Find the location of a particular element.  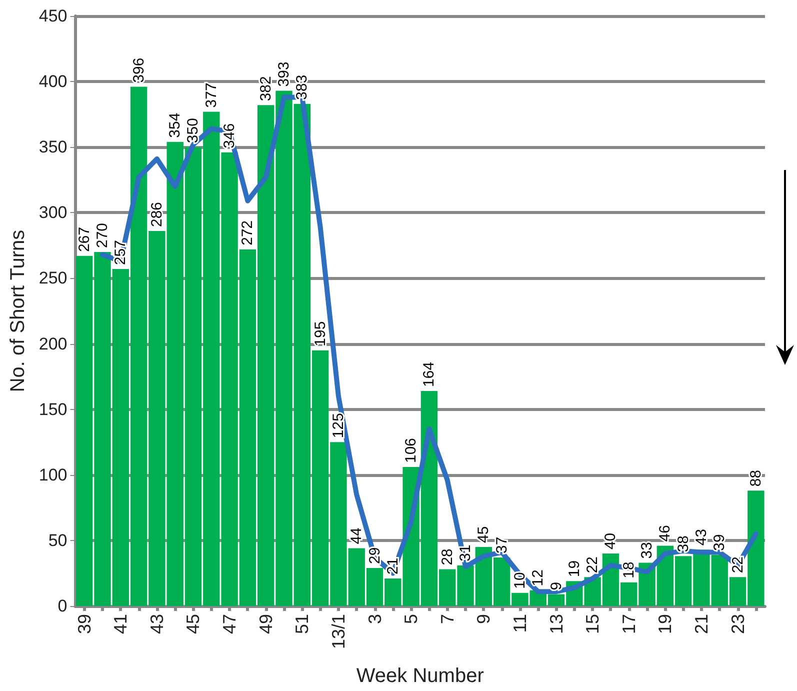

x-tick-label: 39 is located at coordinates (84, 624).